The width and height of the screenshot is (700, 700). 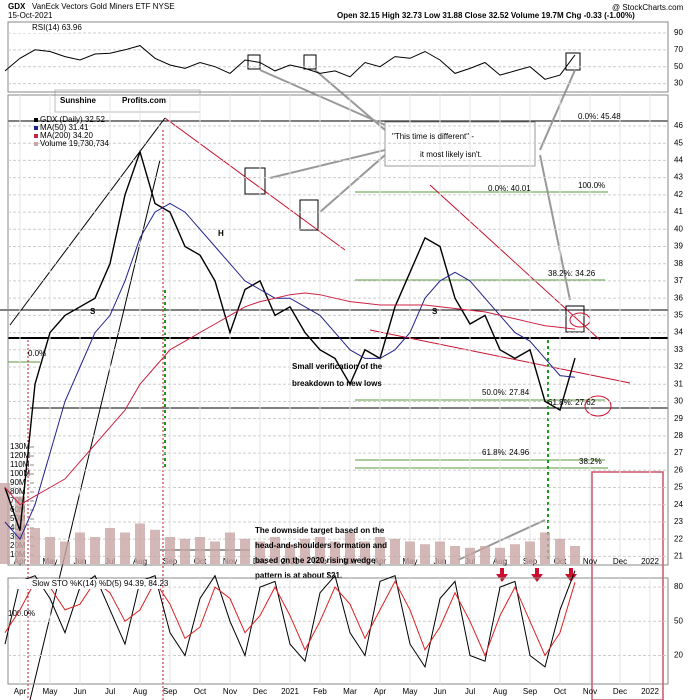 What do you see at coordinates (572, 273) in the screenshot?
I see `annotation: 38.2%: 34.26` at bounding box center [572, 273].